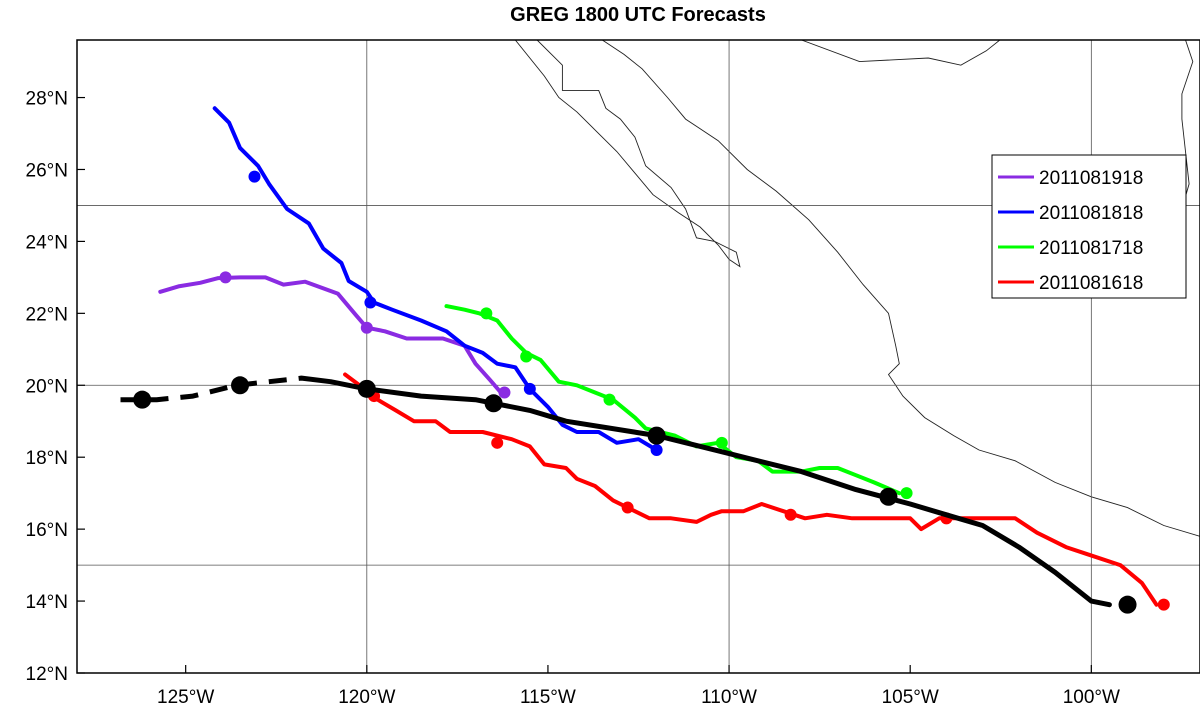 This screenshot has height=713, width=1200. What do you see at coordinates (1091, 178) in the screenshot?
I see `legend-label: 2011081918` at bounding box center [1091, 178].